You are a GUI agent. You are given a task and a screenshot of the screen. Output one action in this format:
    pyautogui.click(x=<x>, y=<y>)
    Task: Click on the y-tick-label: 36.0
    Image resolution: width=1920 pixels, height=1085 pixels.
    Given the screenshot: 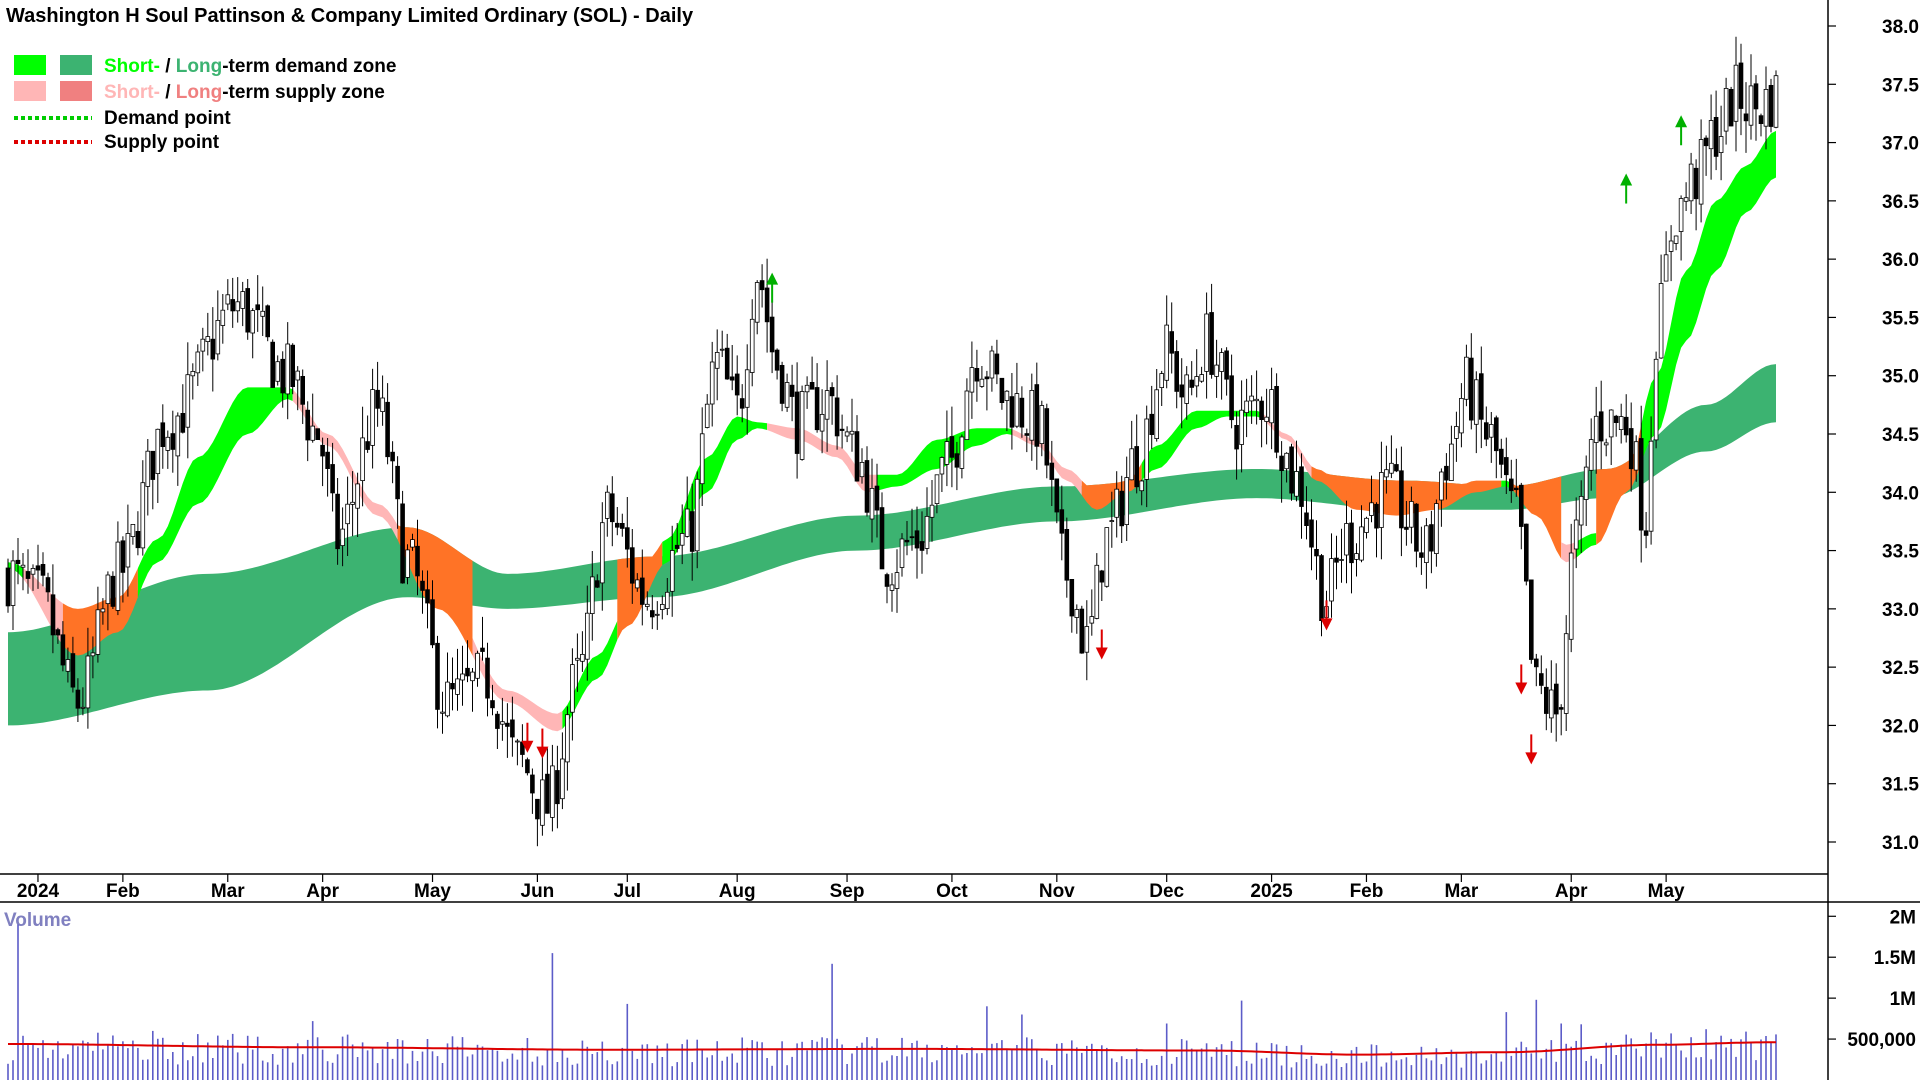 What is the action you would take?
    pyautogui.click(x=1900, y=260)
    